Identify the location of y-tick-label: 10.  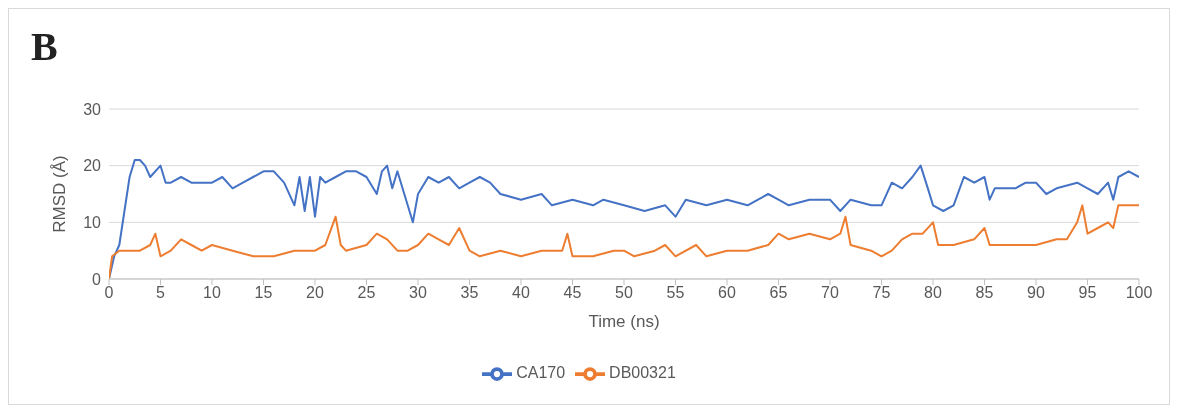
(92, 223).